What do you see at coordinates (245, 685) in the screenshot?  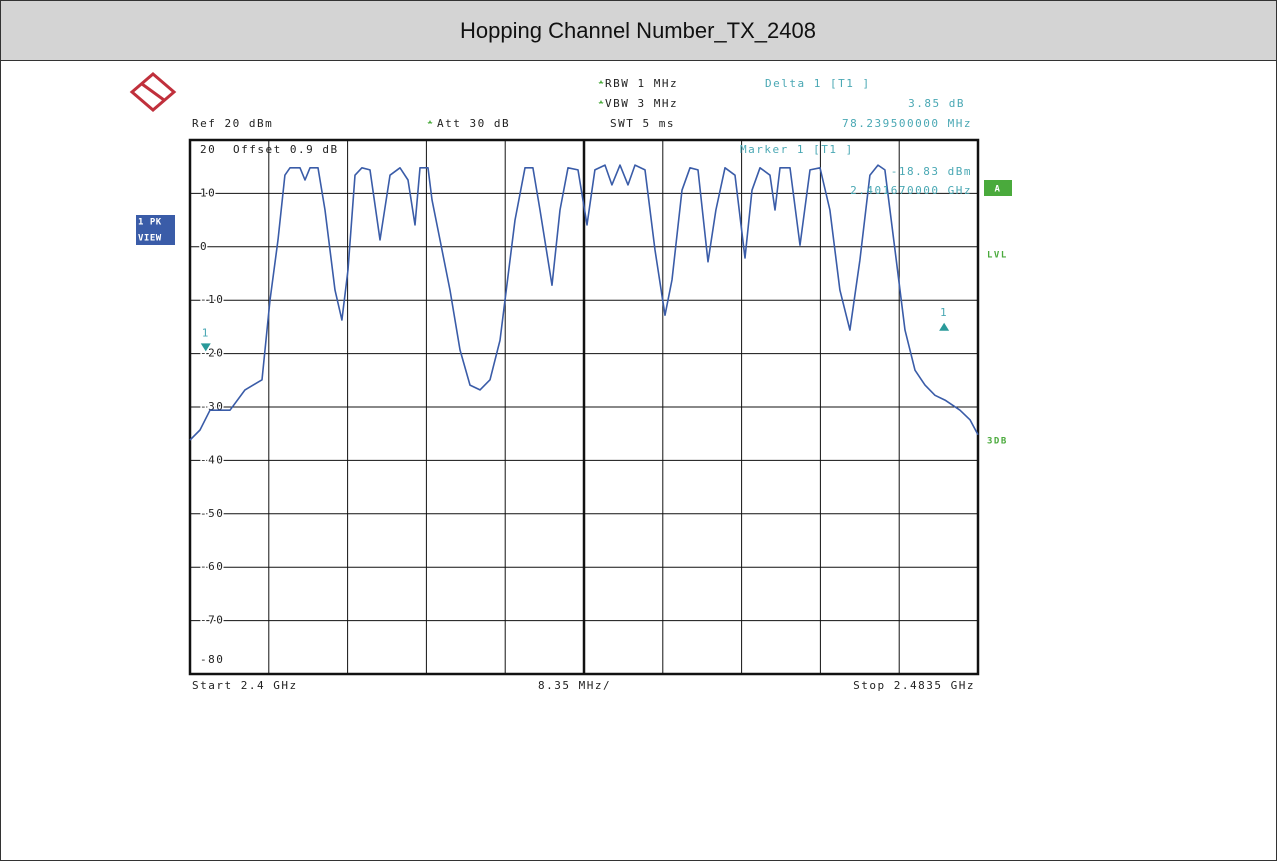 I see `start: Start 2.4 GHz` at bounding box center [245, 685].